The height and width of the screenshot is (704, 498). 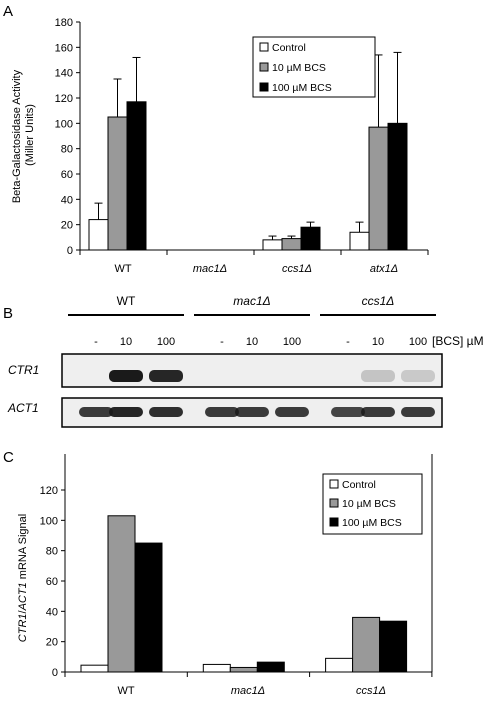 What do you see at coordinates (372, 523) in the screenshot?
I see `panel-c-legend-label-100: 100 µM BCS` at bounding box center [372, 523].